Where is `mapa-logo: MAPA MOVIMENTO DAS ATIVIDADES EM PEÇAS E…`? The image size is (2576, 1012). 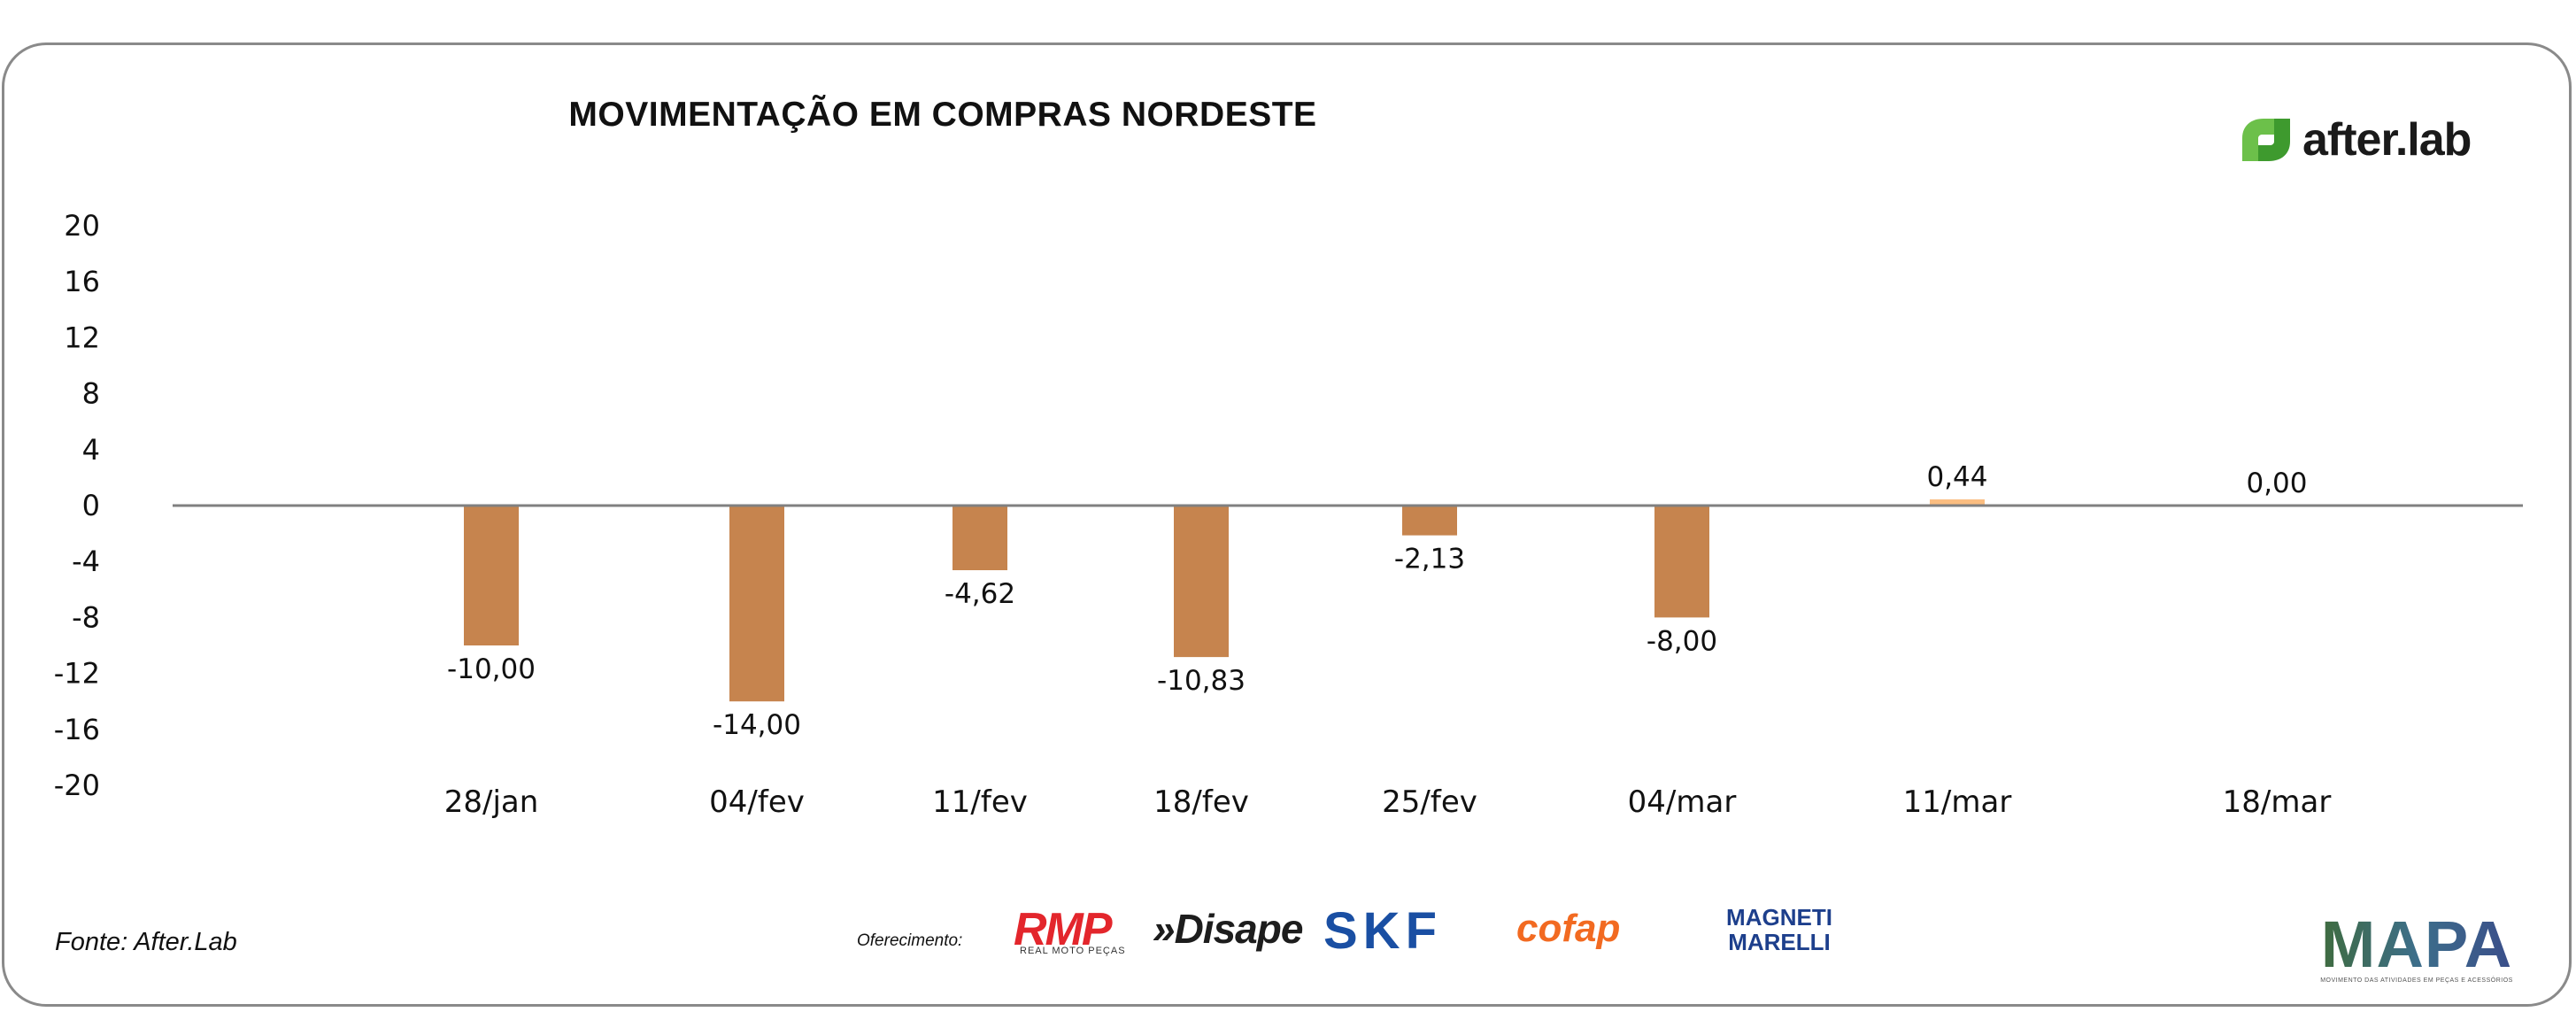
mapa-logo: MAPA MOVIMENTO DAS ATIVIDADES EM PEÇAS E… is located at coordinates (2416, 948).